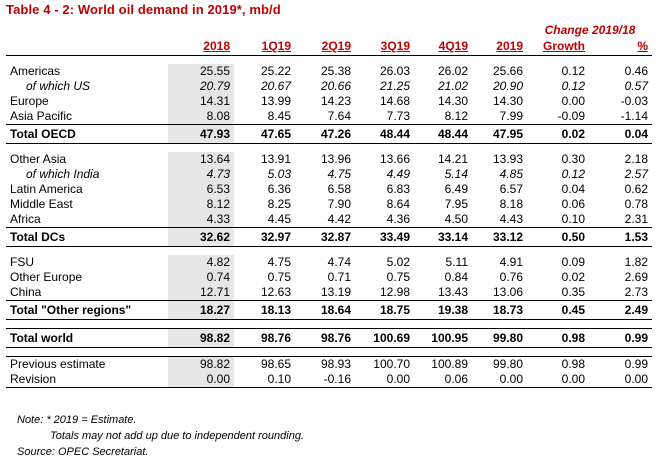 Image resolution: width=656 pixels, height=469 pixels. I want to click on cell-5: 4.50, so click(456, 219).